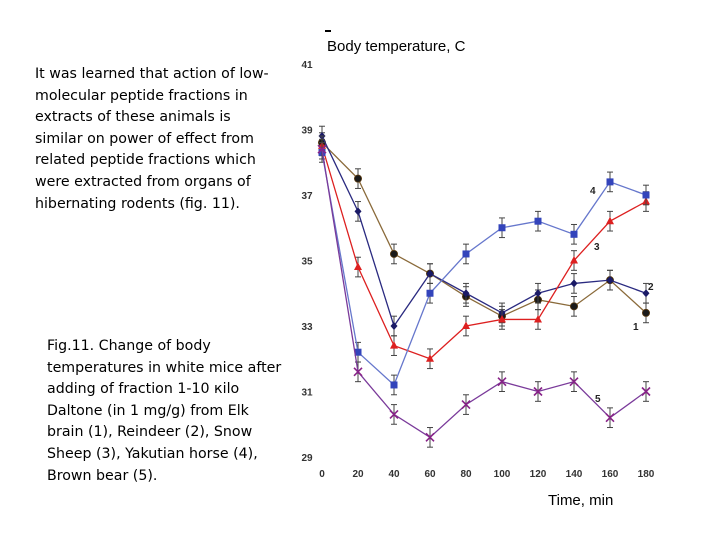  I want to click on x-axis-title: Time, min, so click(581, 500).